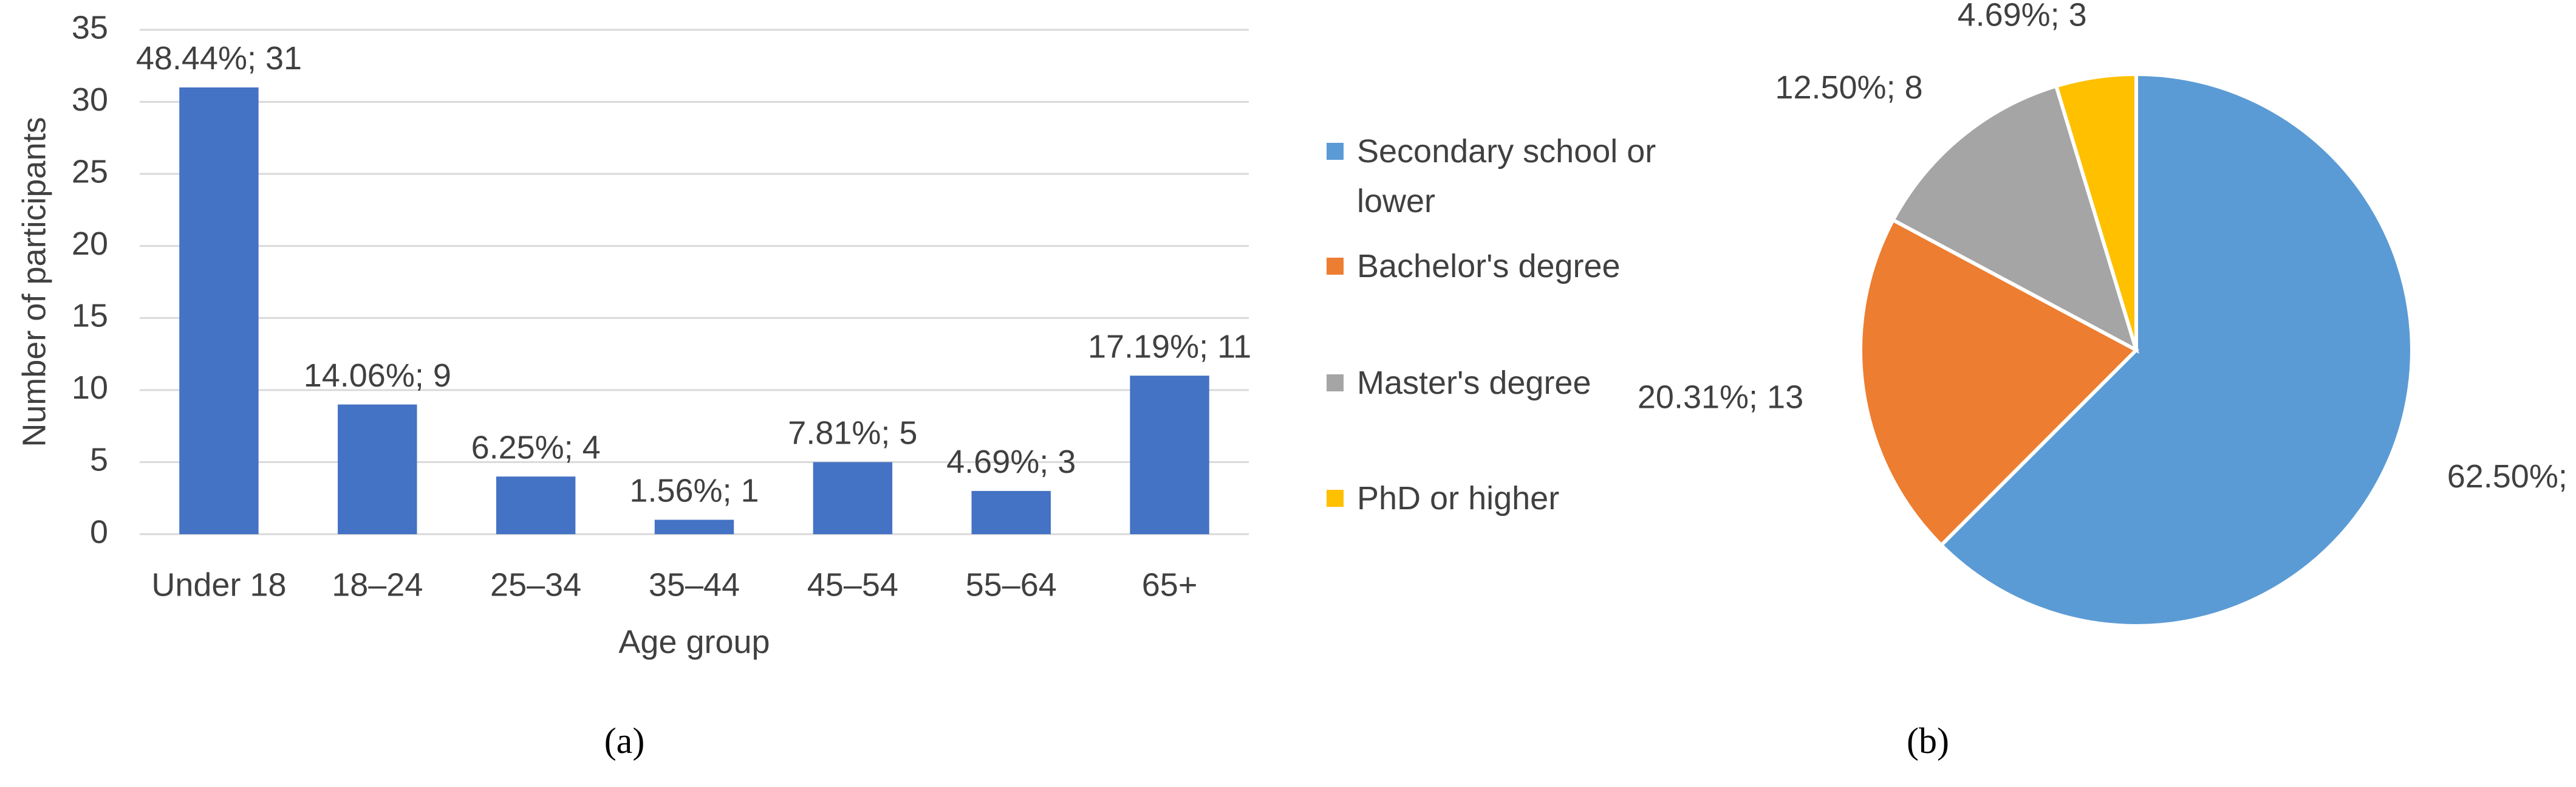  What do you see at coordinates (1720, 397) in the screenshot?
I see `data-label: 20.31%; 13` at bounding box center [1720, 397].